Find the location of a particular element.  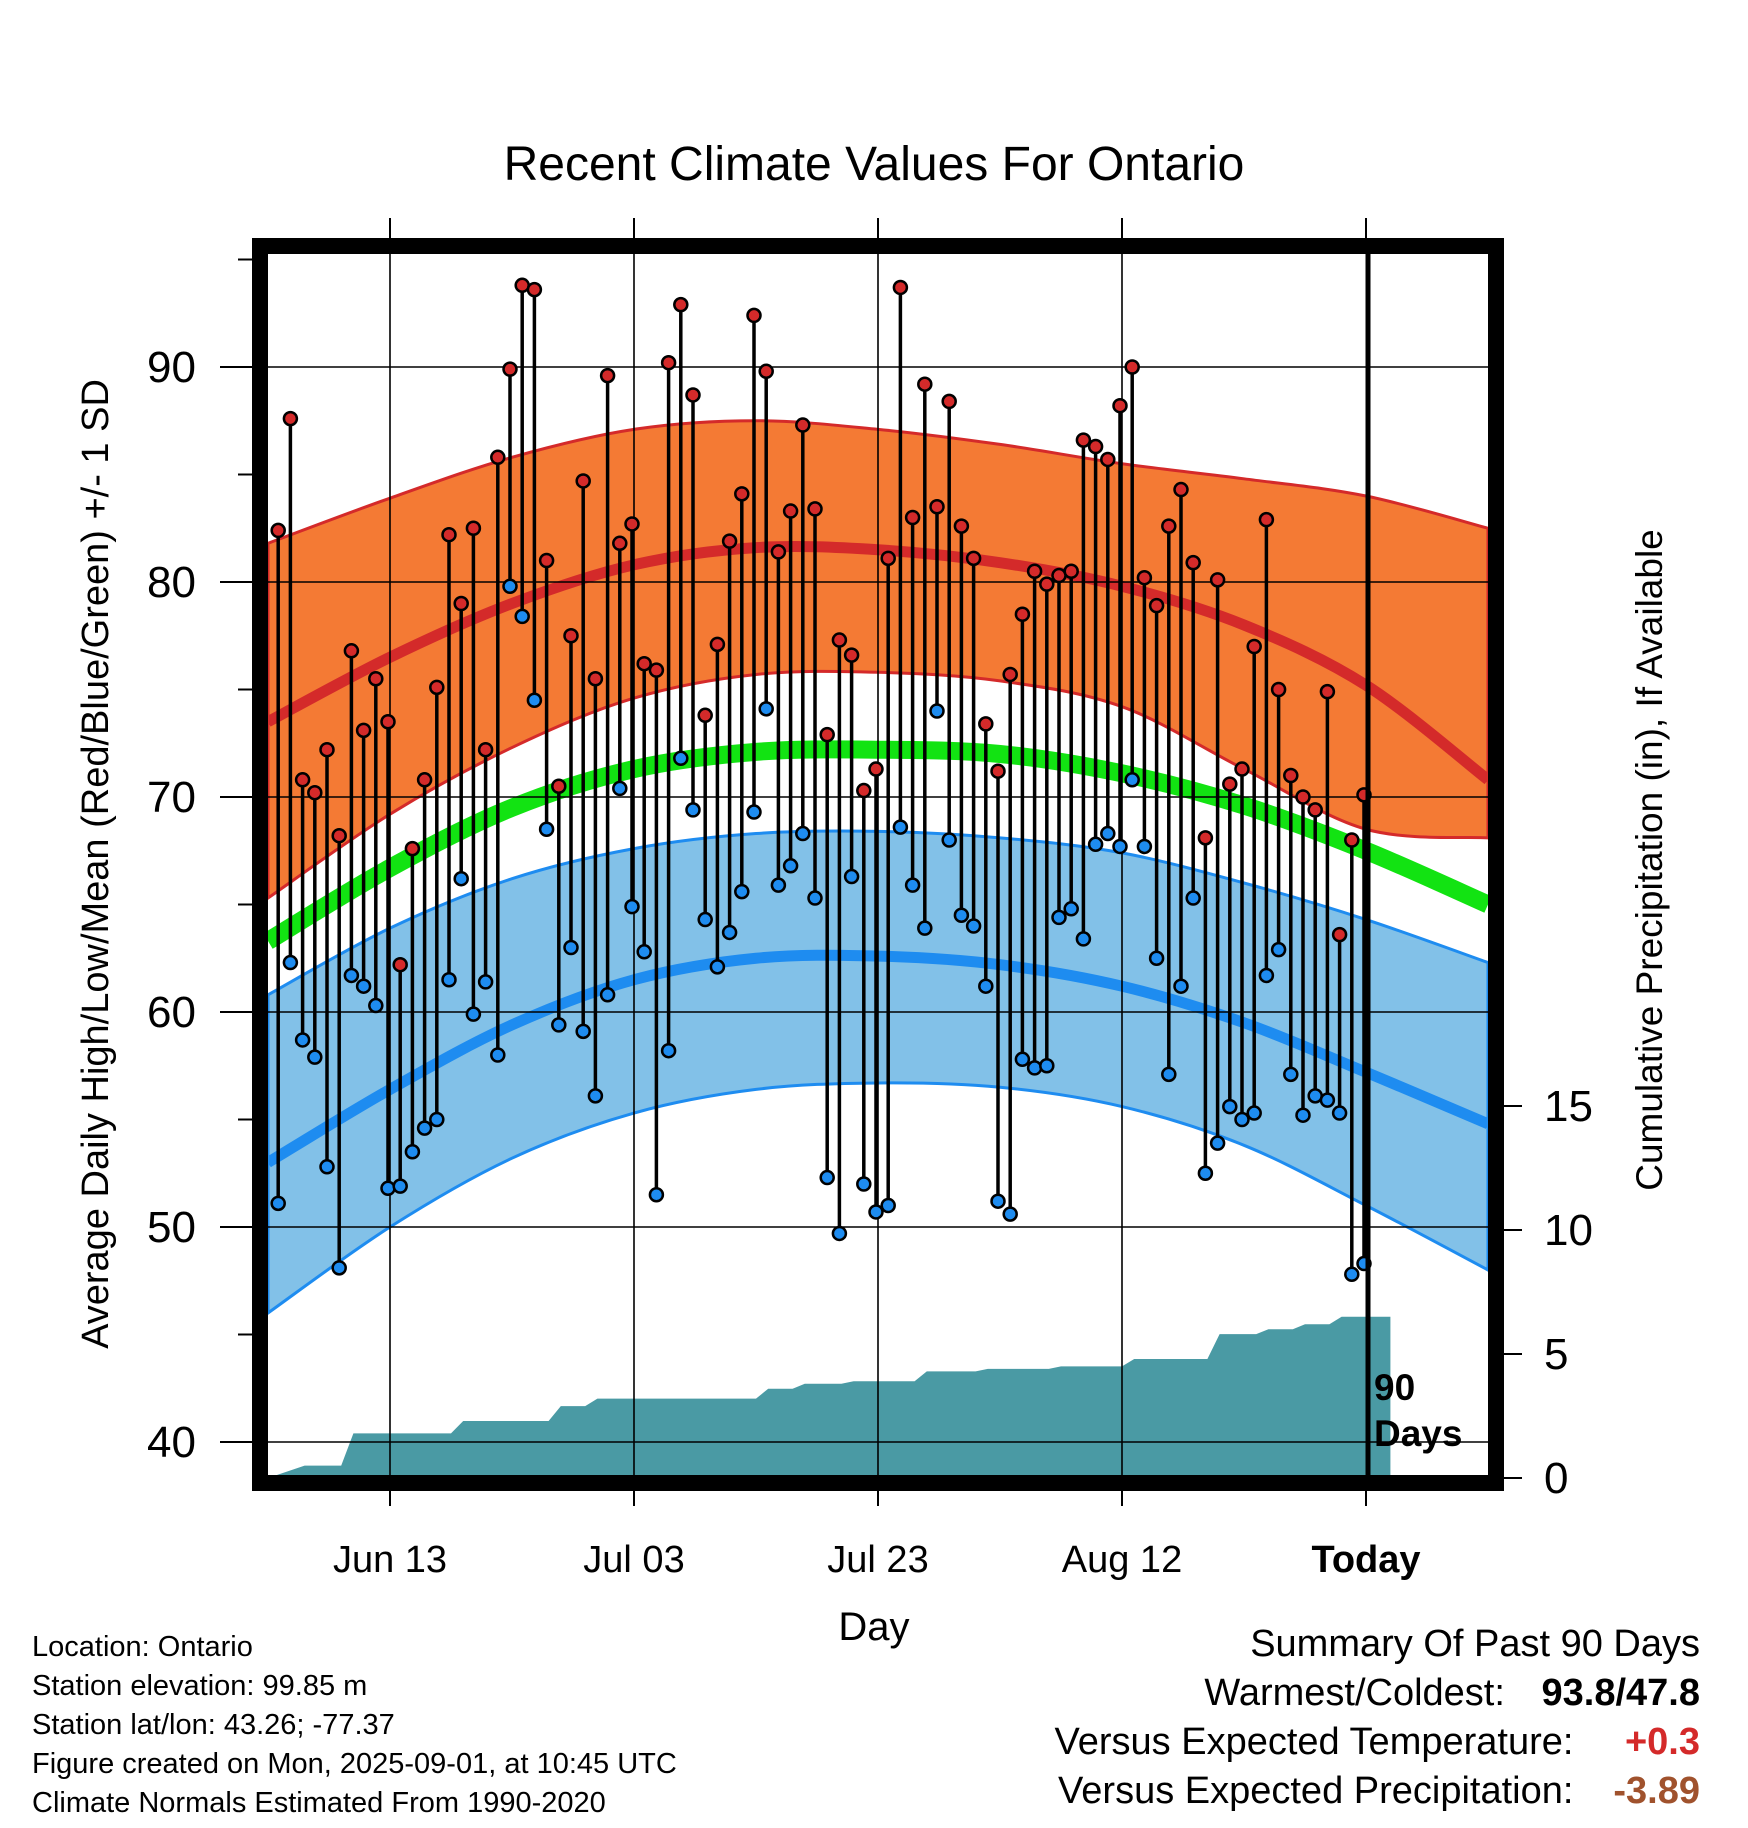

coldest-value: 47.8 is located at coordinates (1663, 1693).